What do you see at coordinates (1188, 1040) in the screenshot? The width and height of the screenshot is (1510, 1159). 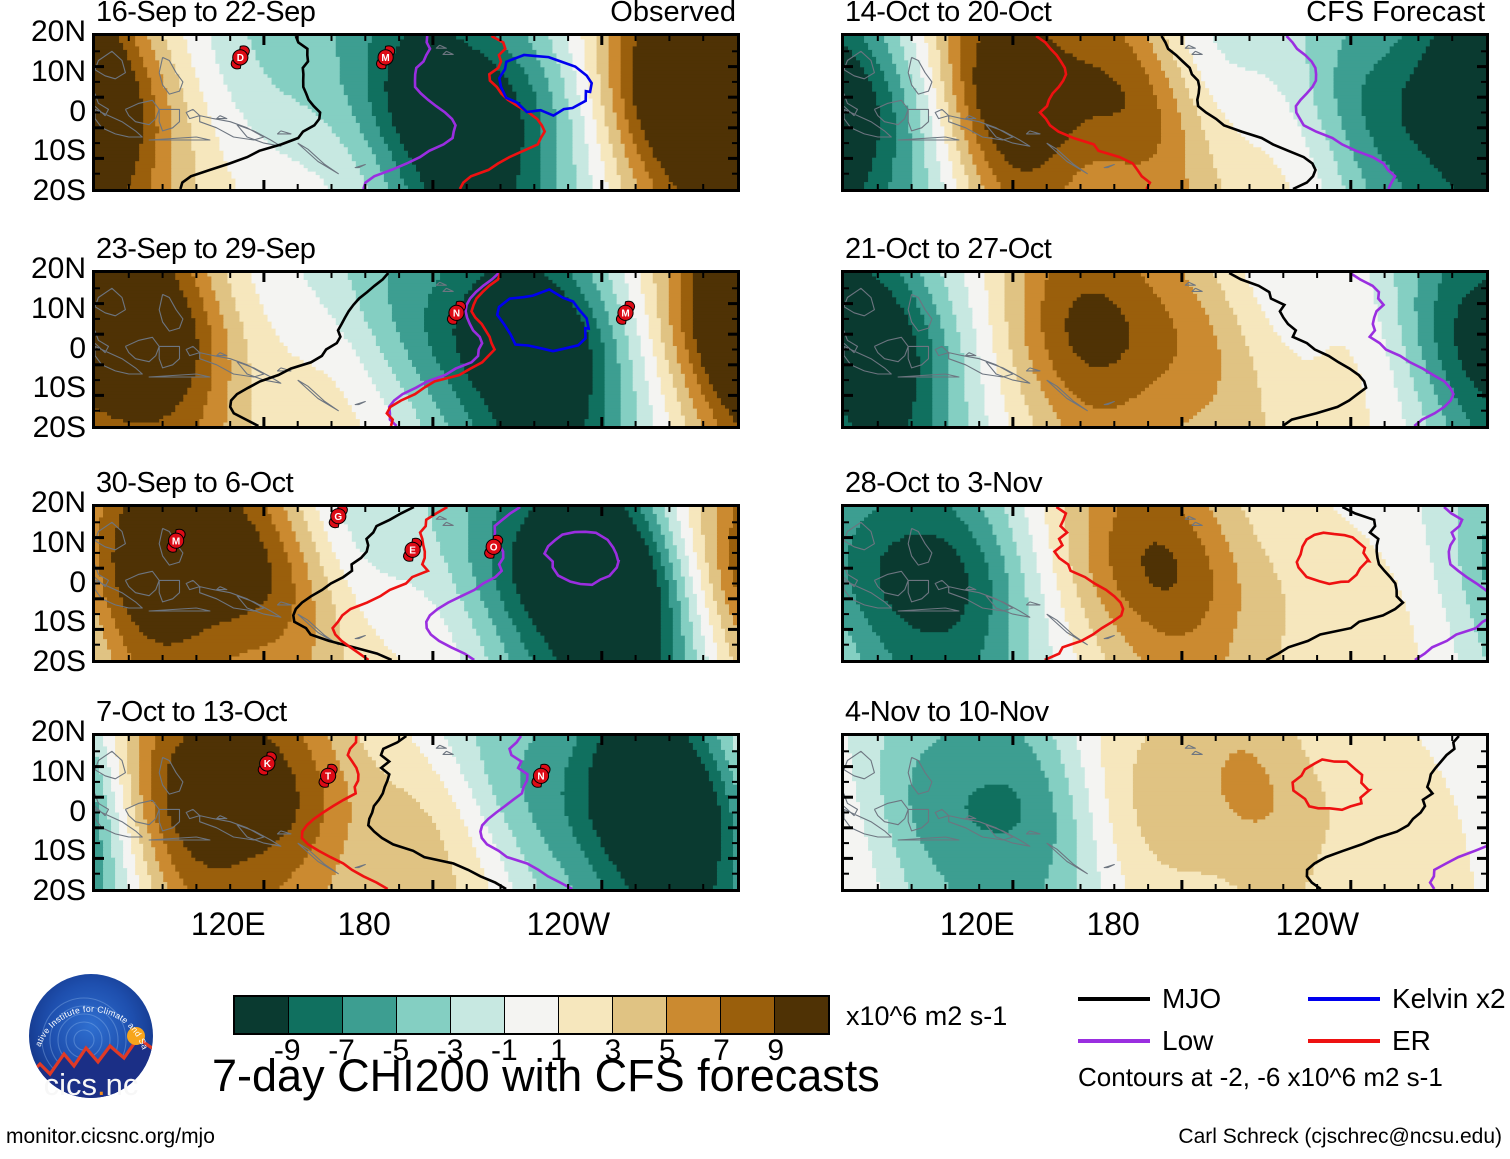 I see `legend-label: Low` at bounding box center [1188, 1040].